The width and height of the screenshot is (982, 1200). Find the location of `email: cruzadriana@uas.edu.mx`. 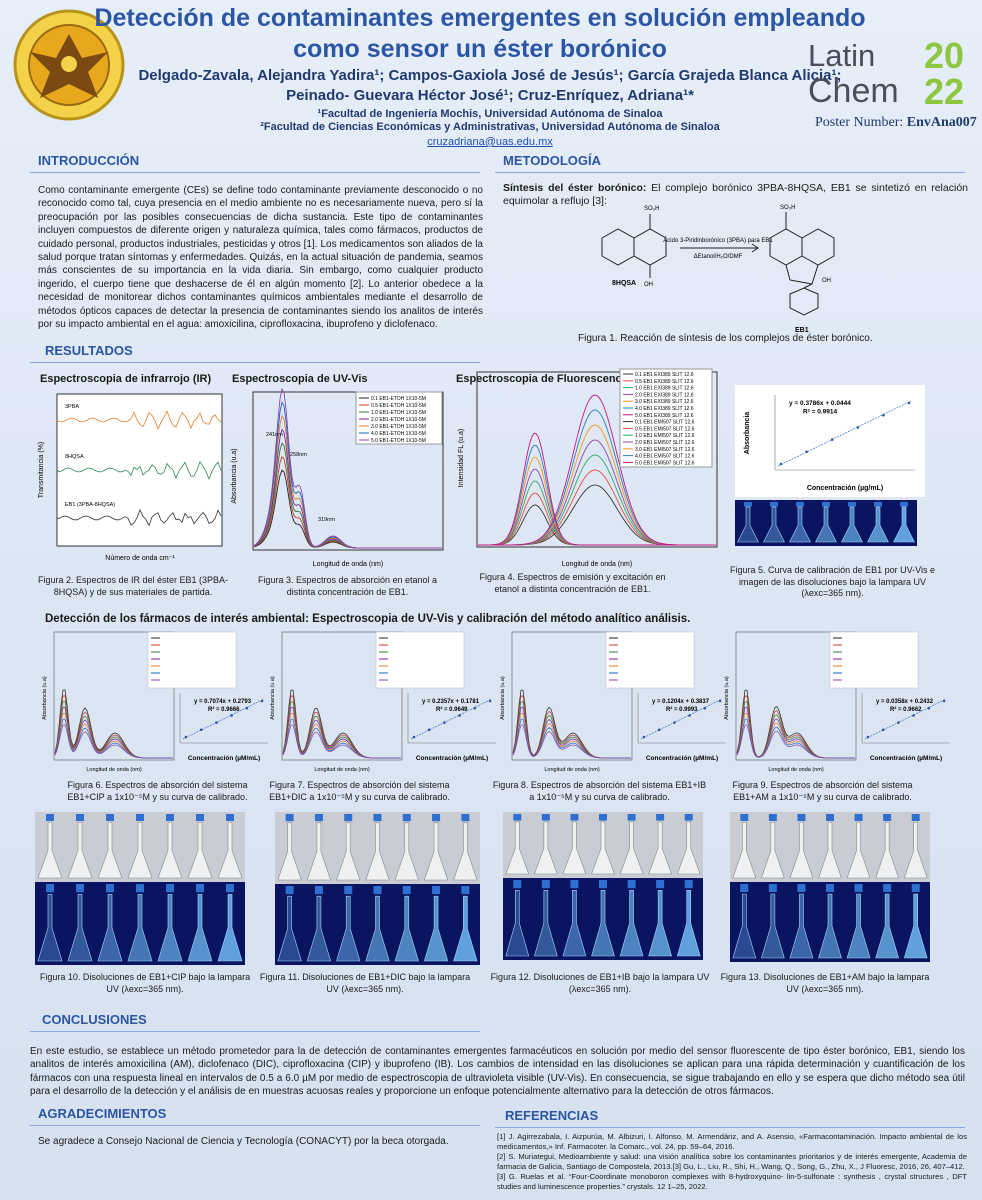

email: cruzadriana@uas.edu.mx is located at coordinates (490, 142).